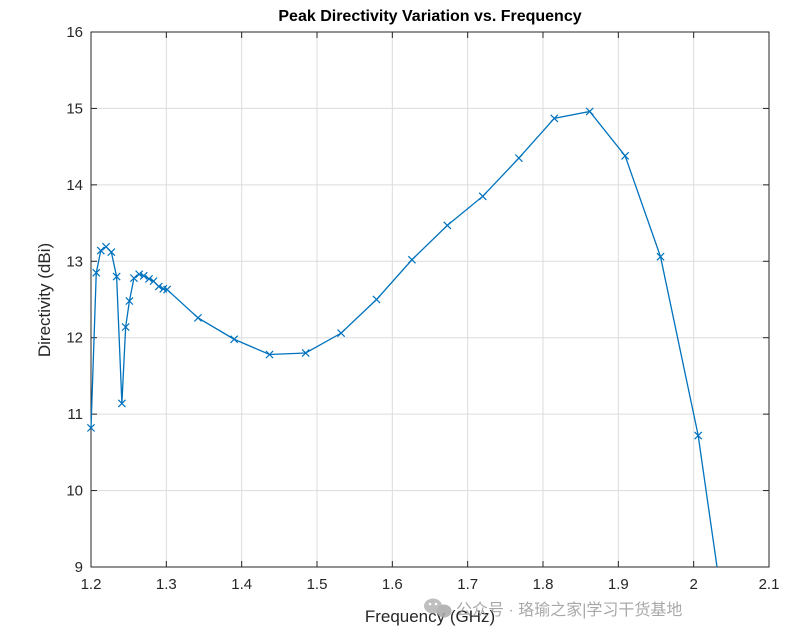 The image size is (807, 642). What do you see at coordinates (769, 584) in the screenshot?
I see `x-tick-label: 2.1` at bounding box center [769, 584].